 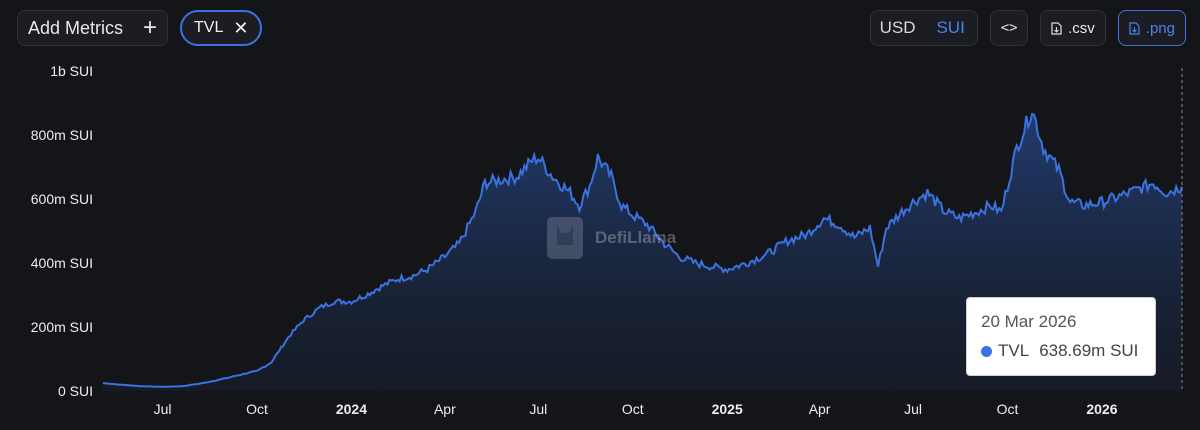 I want to click on y-tick-label: 800m SUI, so click(x=62, y=135).